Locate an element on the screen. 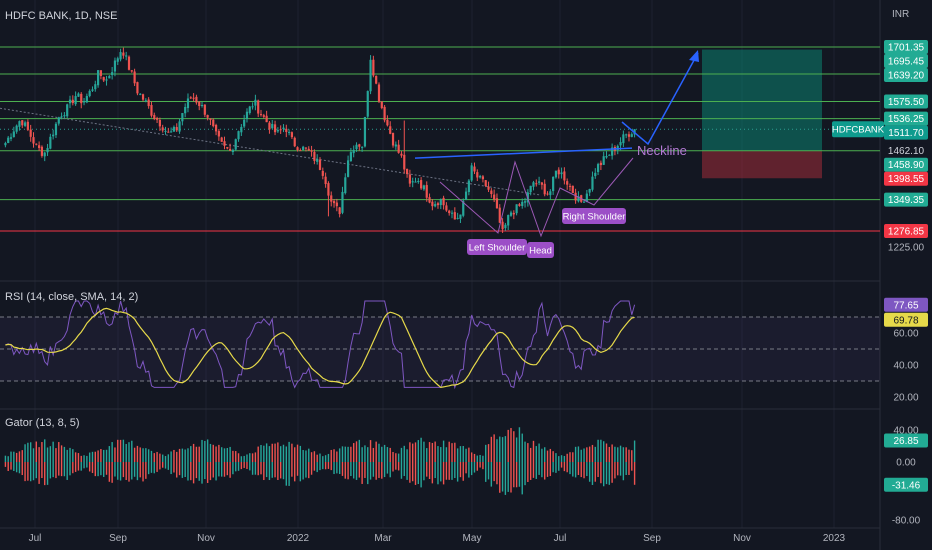 The height and width of the screenshot is (550, 932). price-label: 1701.35 is located at coordinates (906, 48).